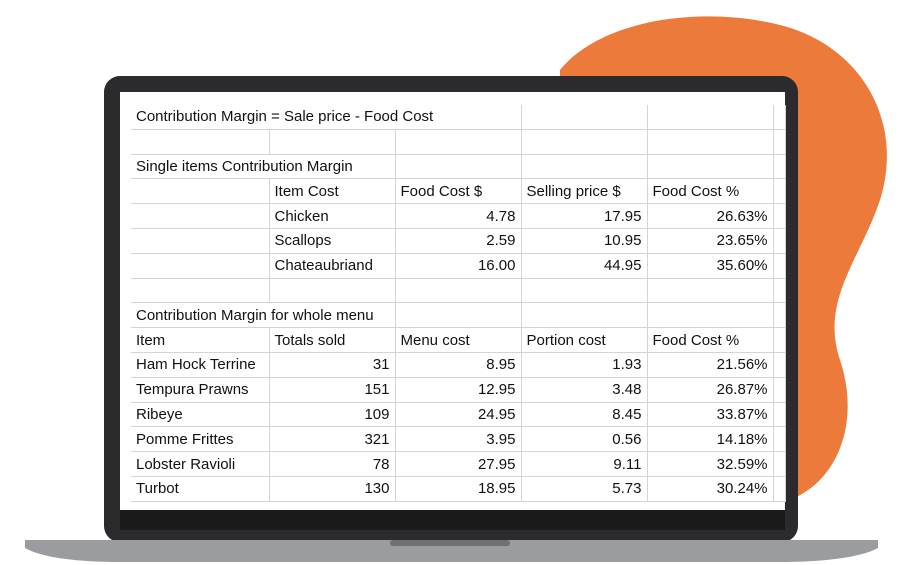 The width and height of the screenshot is (900, 565). Describe the element at coordinates (584, 364) in the screenshot. I see `cell: 1.93` at that location.